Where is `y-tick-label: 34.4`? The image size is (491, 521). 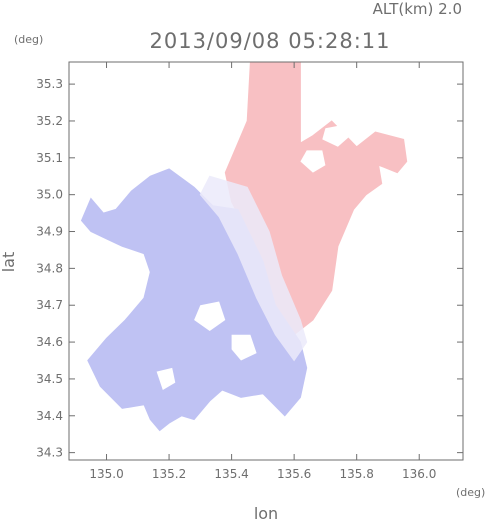
y-tick-label: 34.4 is located at coordinates (49, 416).